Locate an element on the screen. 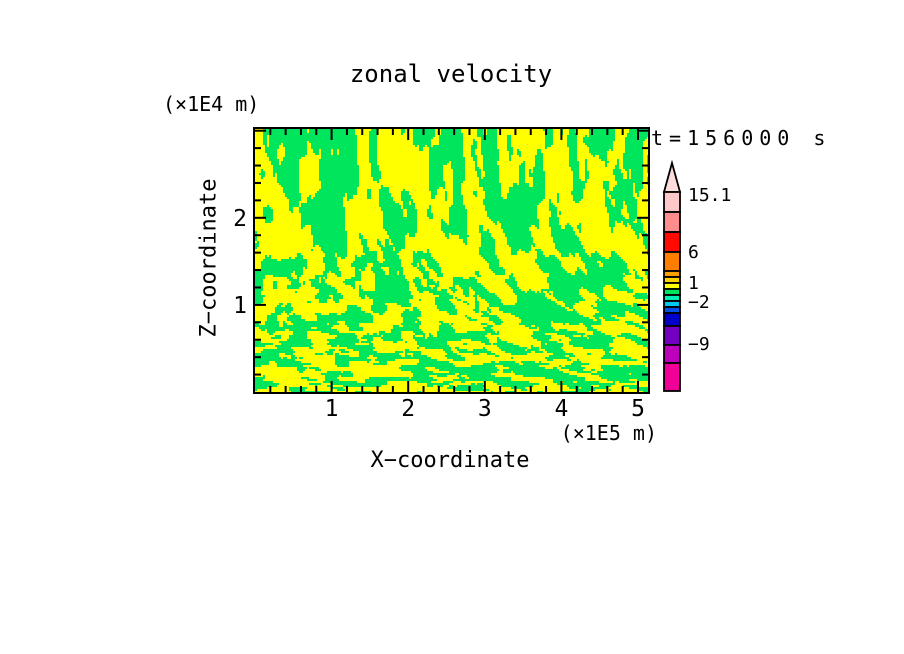 The image size is (904, 654). x-tick-label: 4 is located at coordinates (561, 409).